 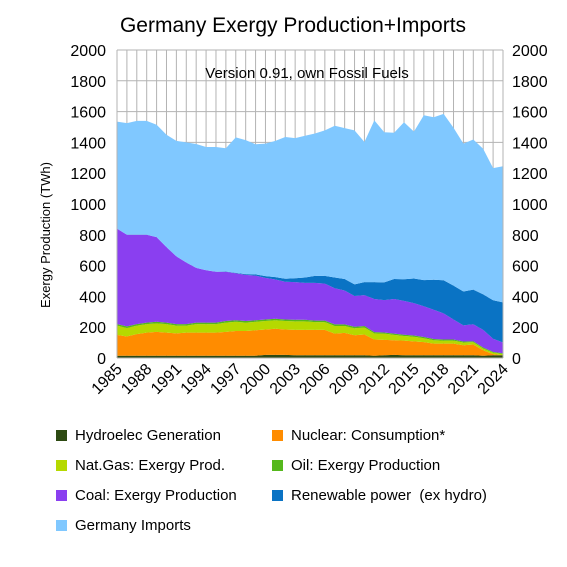 What do you see at coordinates (45, 235) in the screenshot?
I see `y-axis-label: Exergy Production (TWh)` at bounding box center [45, 235].